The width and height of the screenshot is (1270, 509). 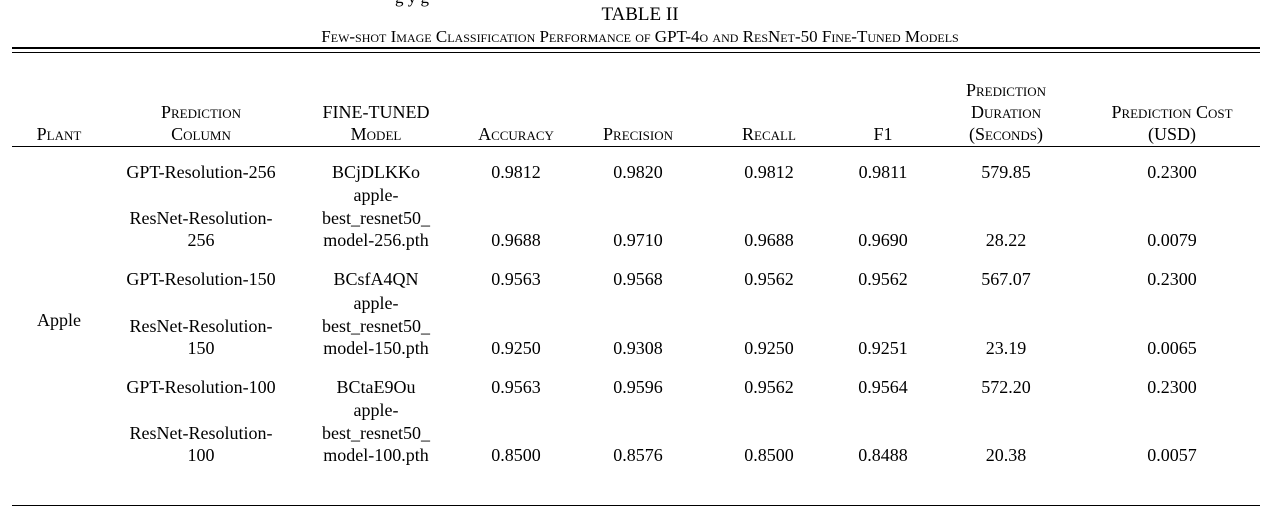 I want to click on cell-f1: 0.9564, so click(x=883, y=387).